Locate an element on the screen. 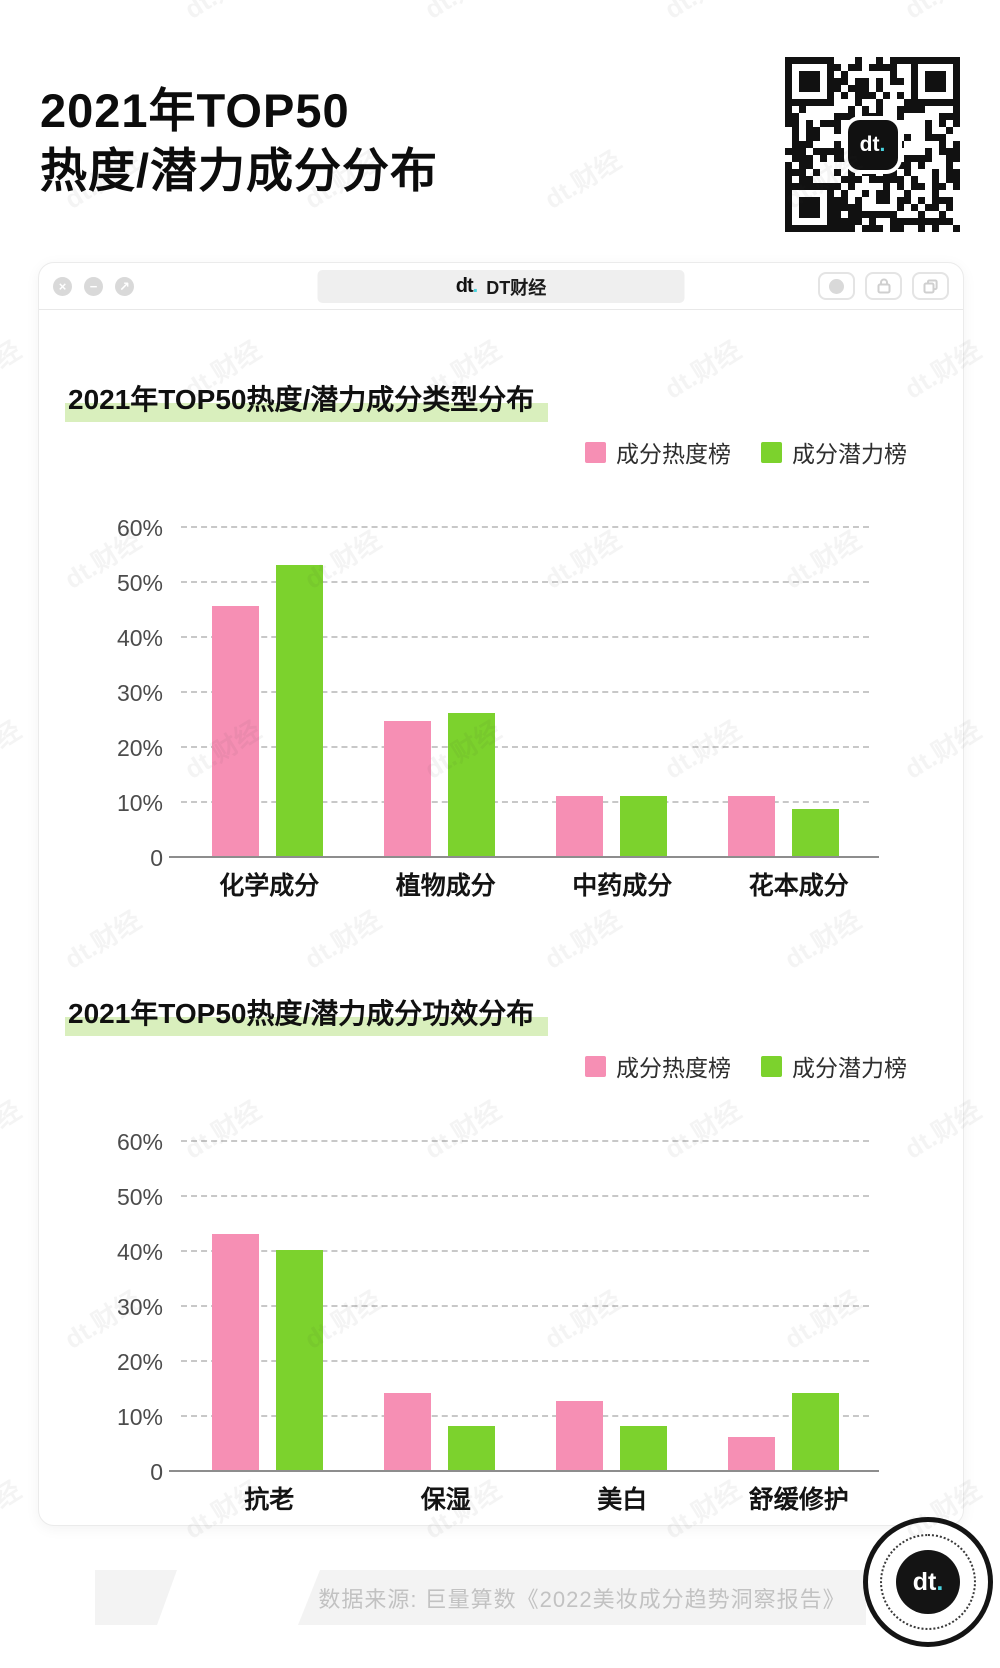 The height and width of the screenshot is (1668, 1000). gridline is located at coordinates (525, 1306).